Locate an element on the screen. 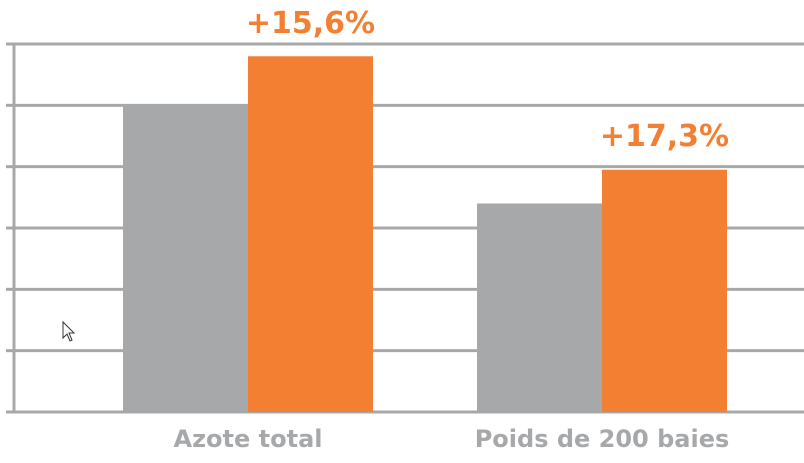  value-label: +15,6% is located at coordinates (310, 23).